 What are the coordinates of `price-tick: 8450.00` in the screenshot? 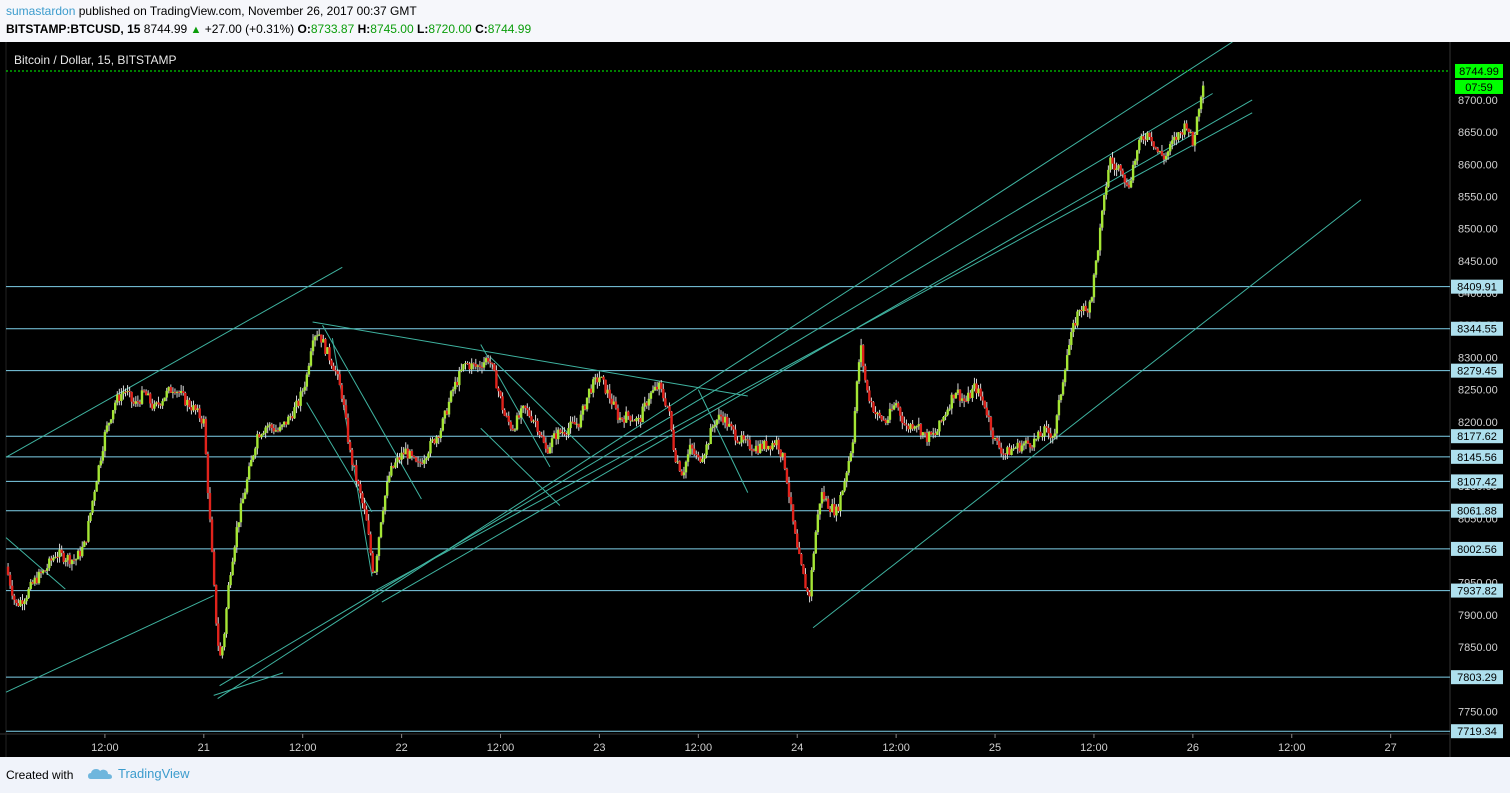 It's located at (1478, 262).